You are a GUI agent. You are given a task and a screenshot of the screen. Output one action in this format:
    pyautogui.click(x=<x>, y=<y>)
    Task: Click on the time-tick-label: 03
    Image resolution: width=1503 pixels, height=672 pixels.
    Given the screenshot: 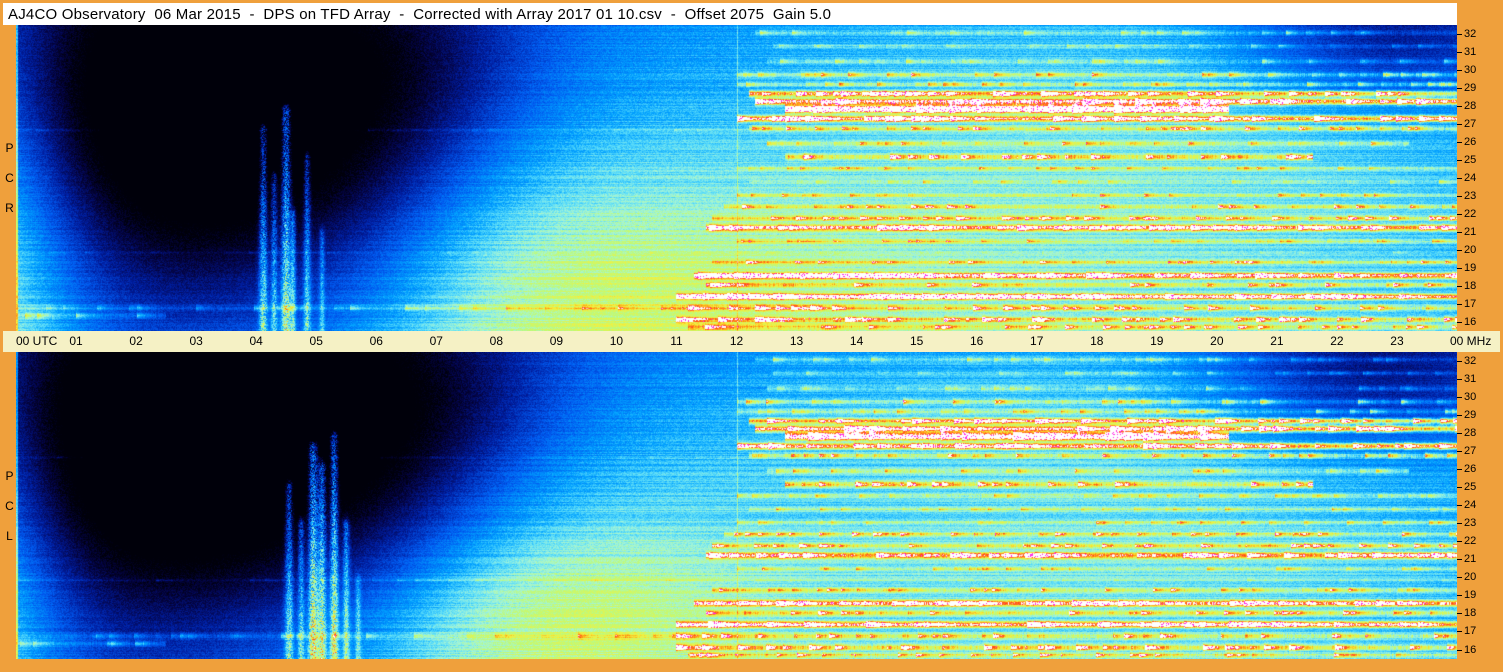 What is the action you would take?
    pyautogui.click(x=196, y=341)
    